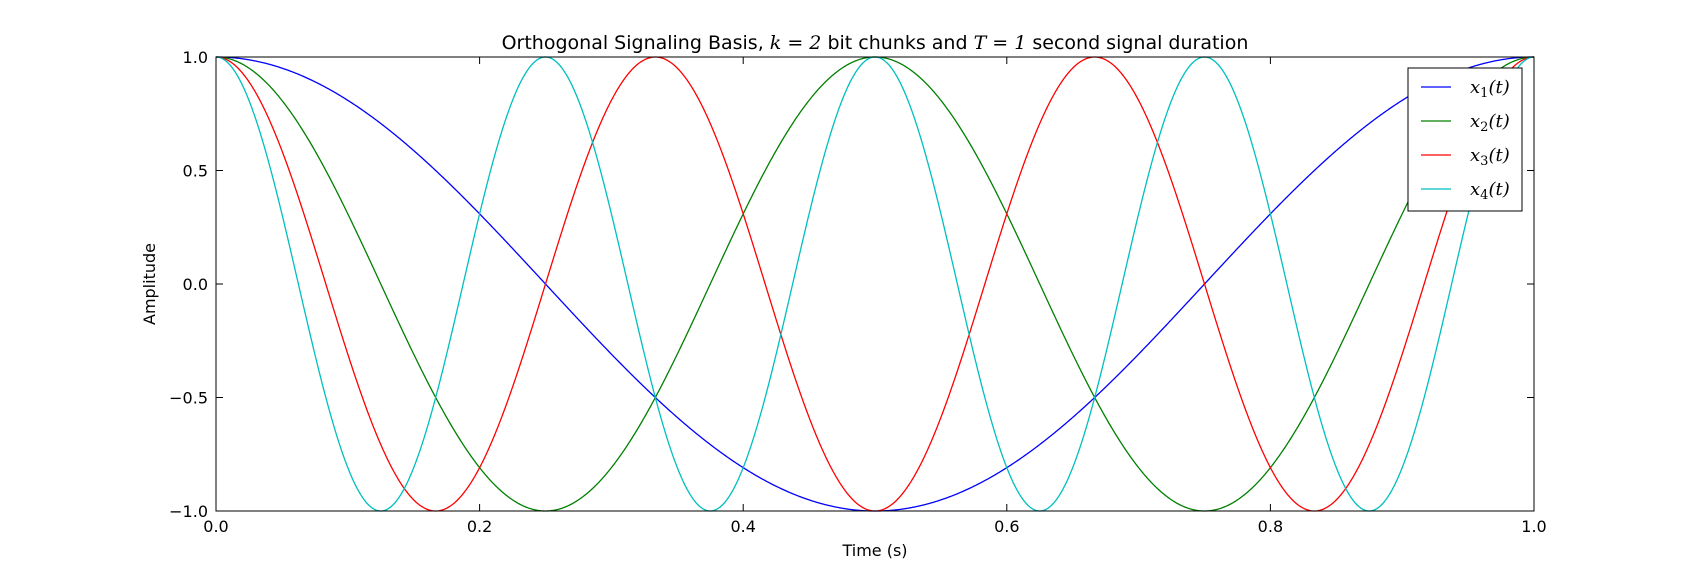 This screenshot has height=565, width=1693. Describe the element at coordinates (195, 284) in the screenshot. I see `y-tick-label: 0.0` at that location.